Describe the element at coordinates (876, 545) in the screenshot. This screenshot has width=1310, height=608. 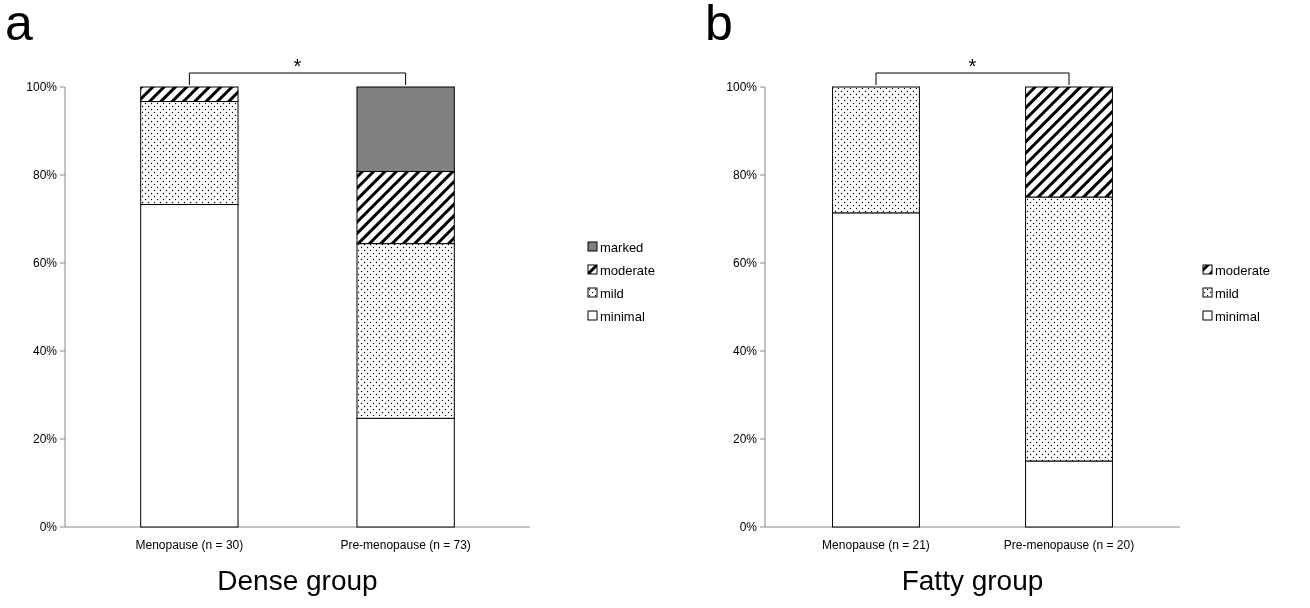
I see `x-tick-label: Menopause (n = 21)` at that location.